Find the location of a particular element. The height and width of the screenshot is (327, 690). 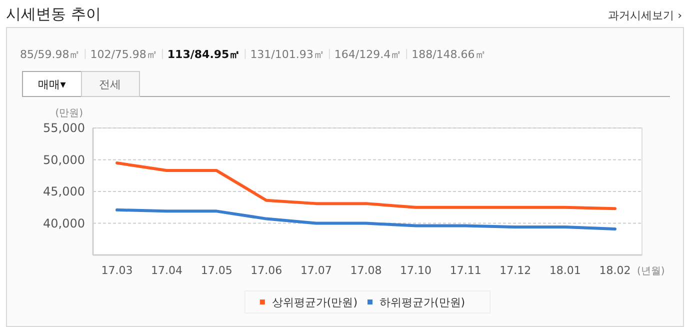

text: 102/75.98㎡ is located at coordinates (124, 54).